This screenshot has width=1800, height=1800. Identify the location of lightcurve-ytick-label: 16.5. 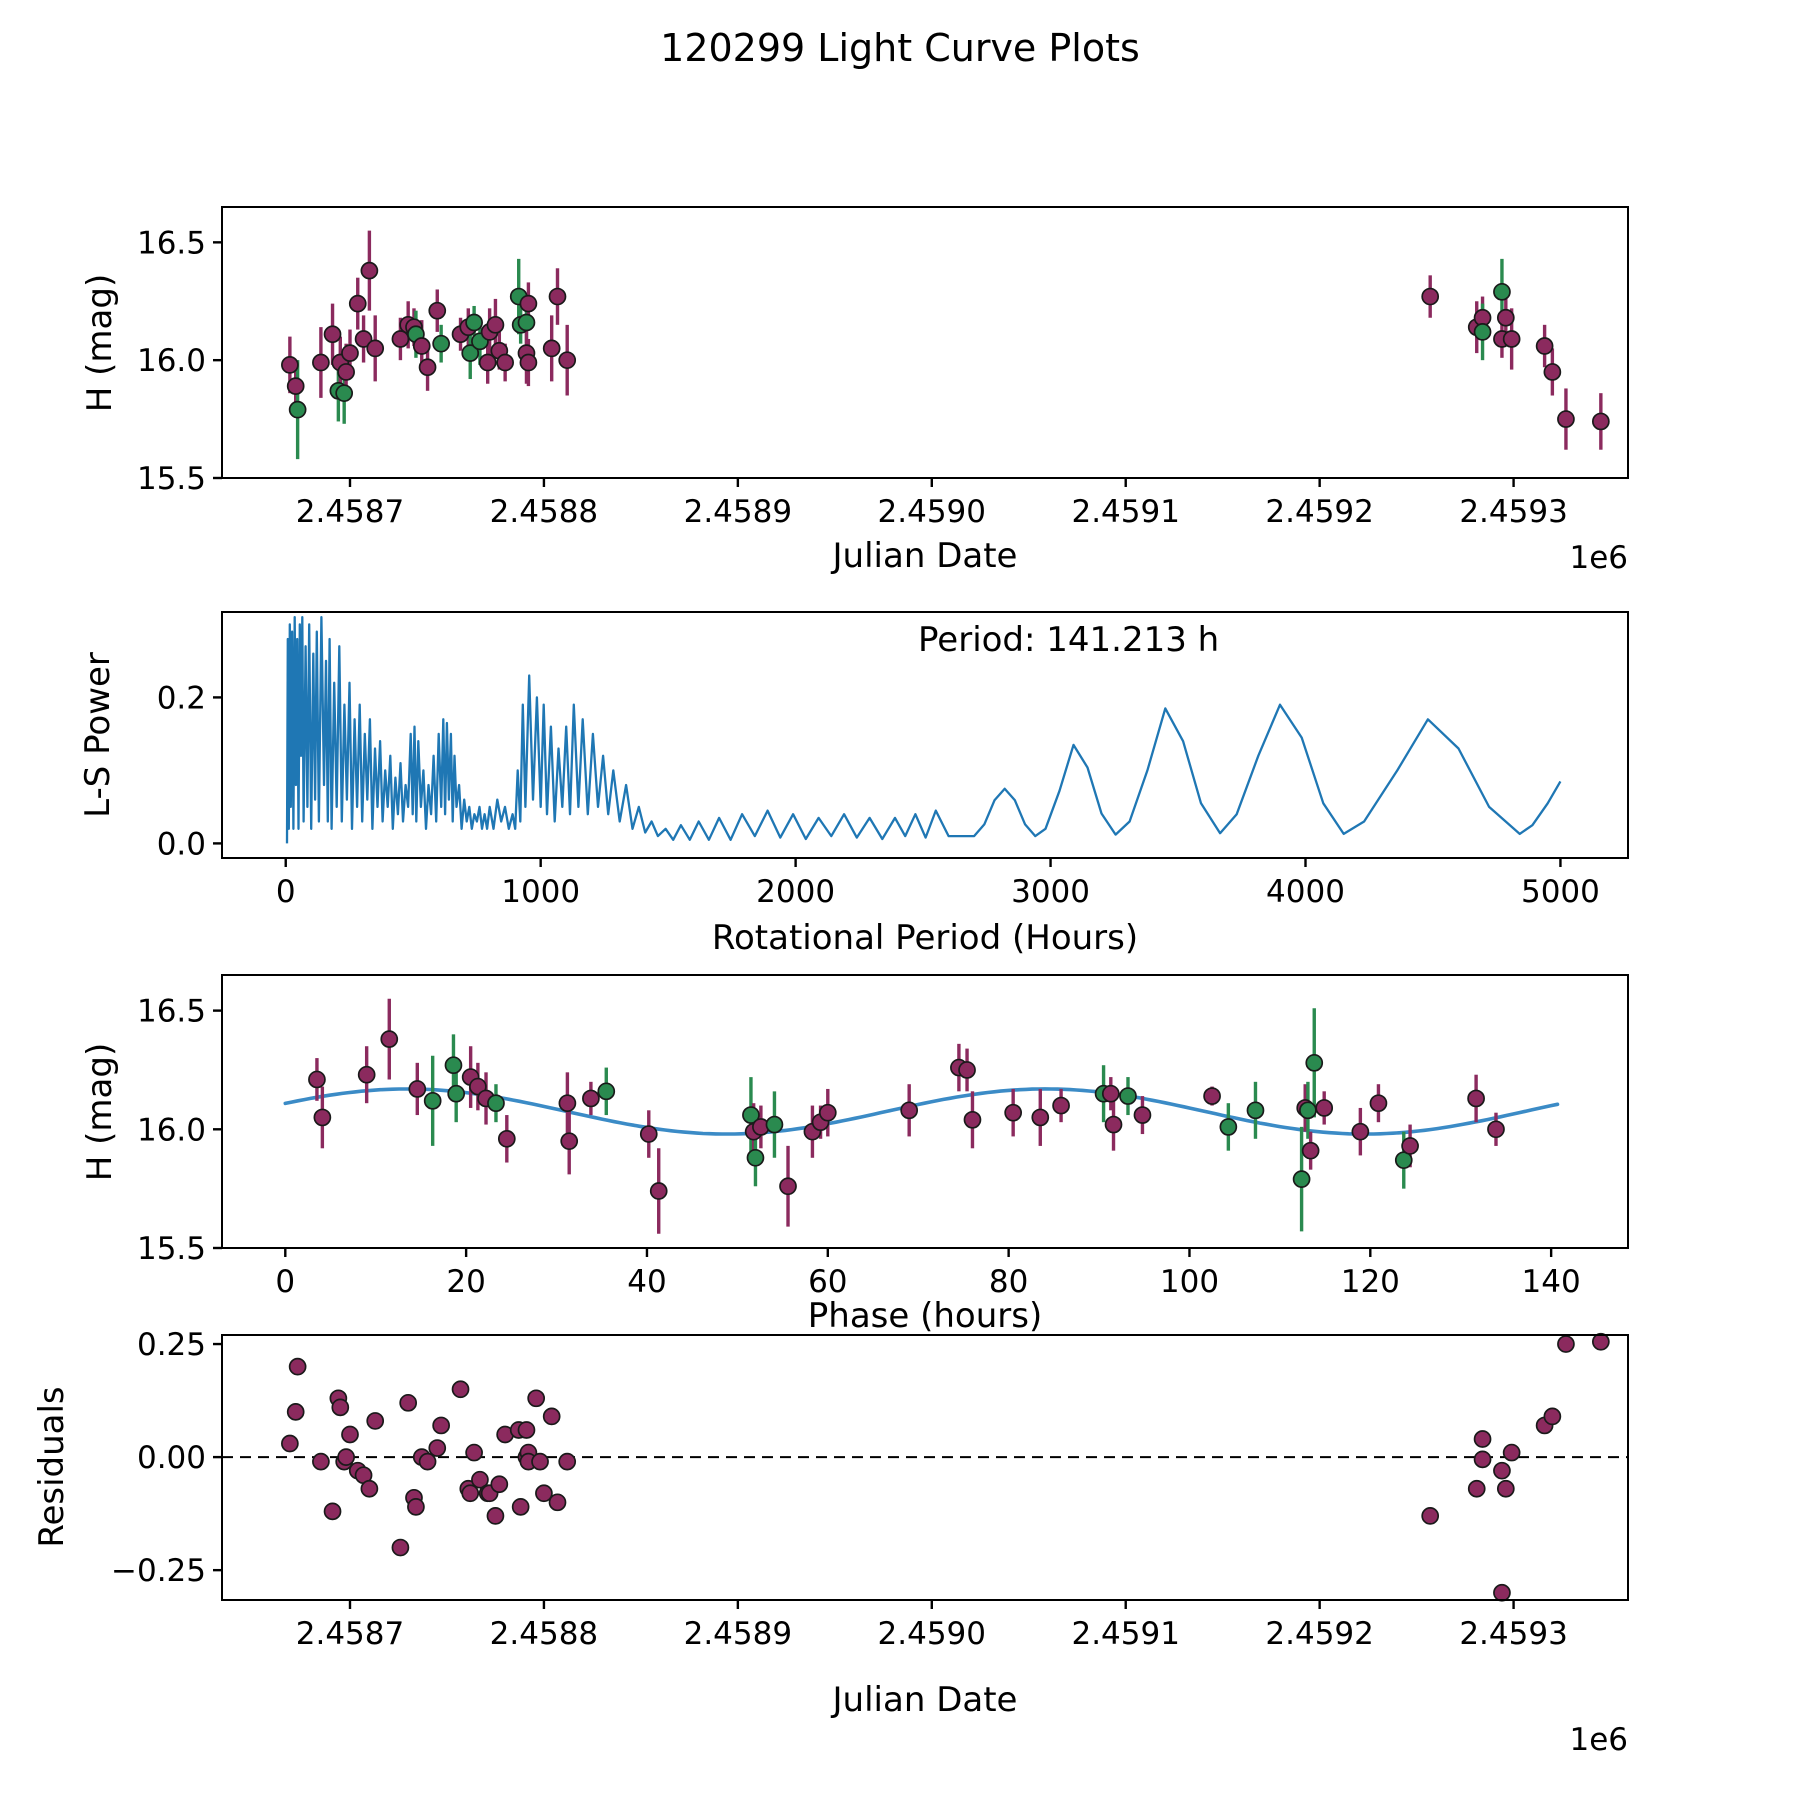
(171, 243).